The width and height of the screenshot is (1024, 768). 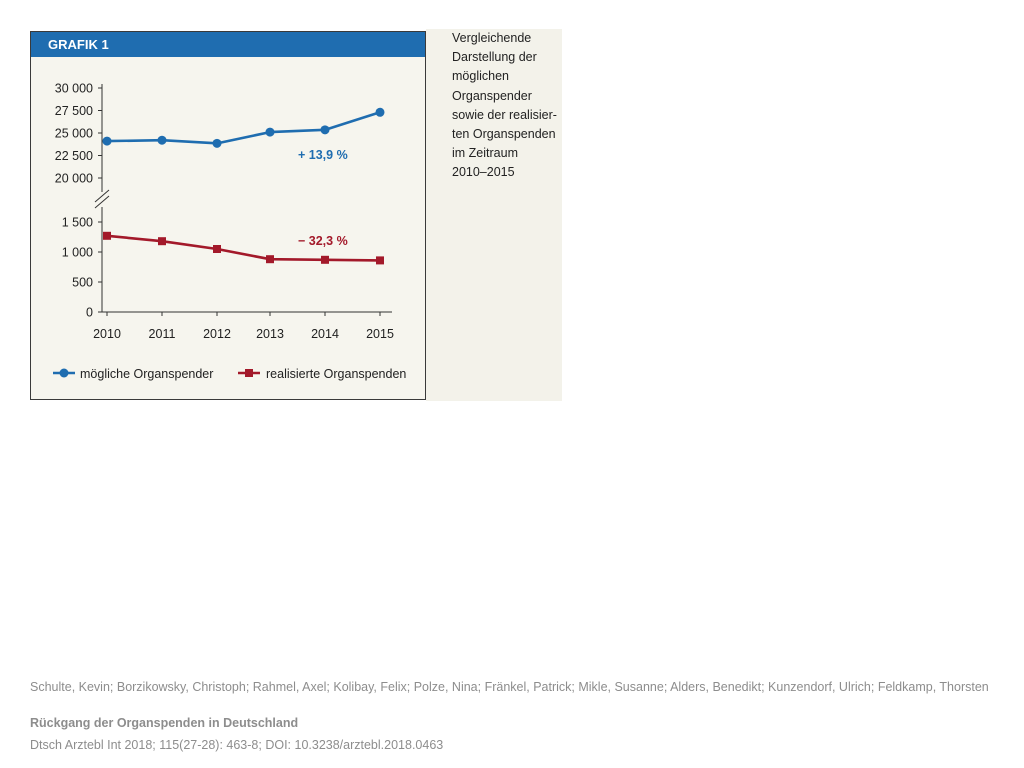 What do you see at coordinates (323, 155) in the screenshot?
I see `change-annotation: + 13,9 %` at bounding box center [323, 155].